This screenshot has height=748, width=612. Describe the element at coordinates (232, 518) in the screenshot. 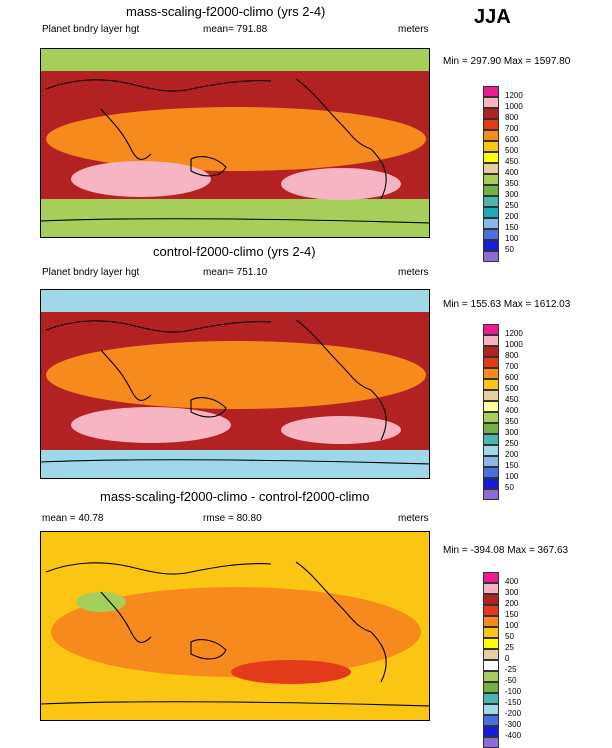

I see `panel-3-rmse: rmse = 80.80` at that location.